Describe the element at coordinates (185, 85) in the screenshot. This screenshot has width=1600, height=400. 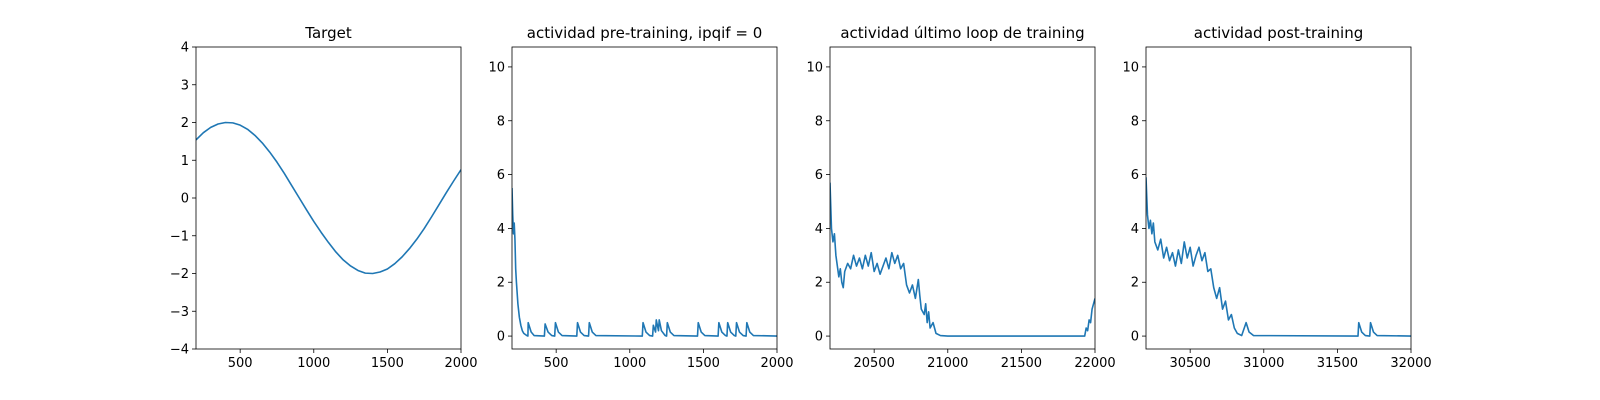
I see `y-tick-label: 3` at that location.